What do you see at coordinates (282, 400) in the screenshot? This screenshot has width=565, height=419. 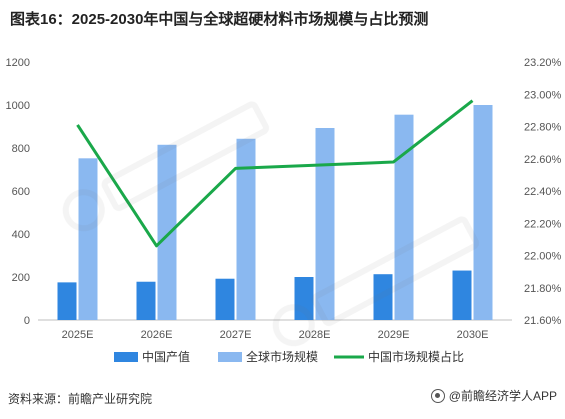 I see `footer: 资料来源：前瞻产业研究院 @前瞻经济学人APP` at bounding box center [282, 400].